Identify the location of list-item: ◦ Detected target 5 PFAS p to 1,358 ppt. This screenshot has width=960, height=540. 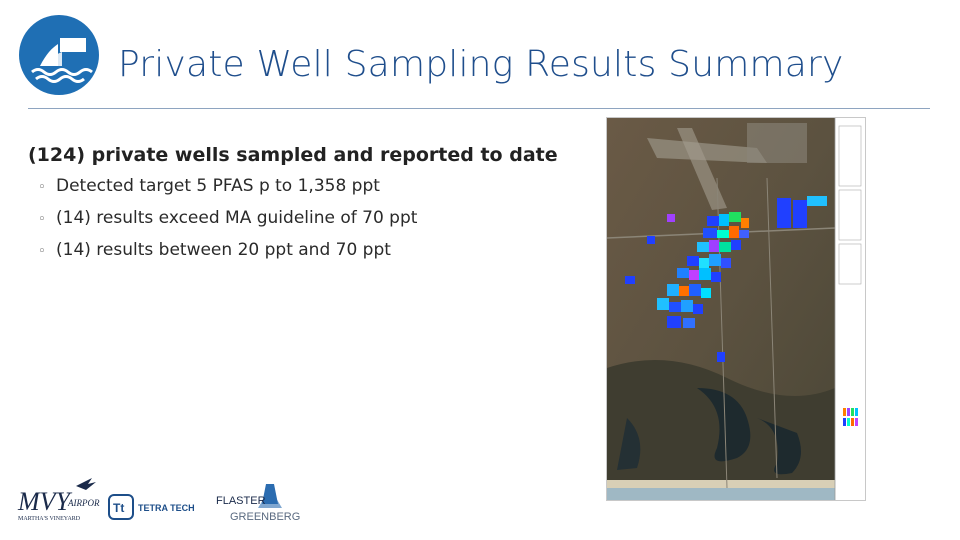
(308, 192).